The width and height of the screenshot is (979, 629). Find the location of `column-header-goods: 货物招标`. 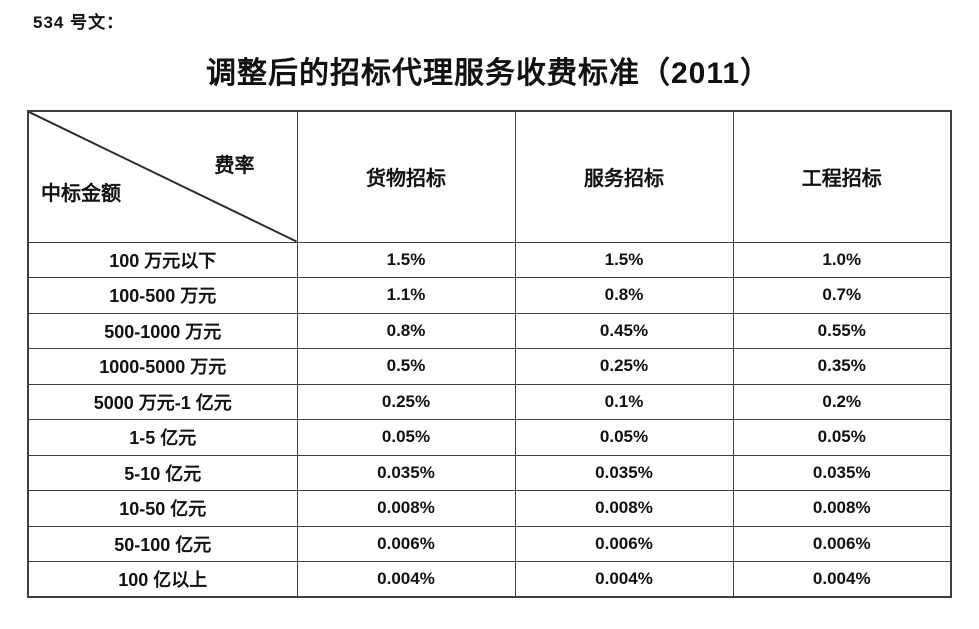

column-header-goods: 货物招标 is located at coordinates (406, 176).